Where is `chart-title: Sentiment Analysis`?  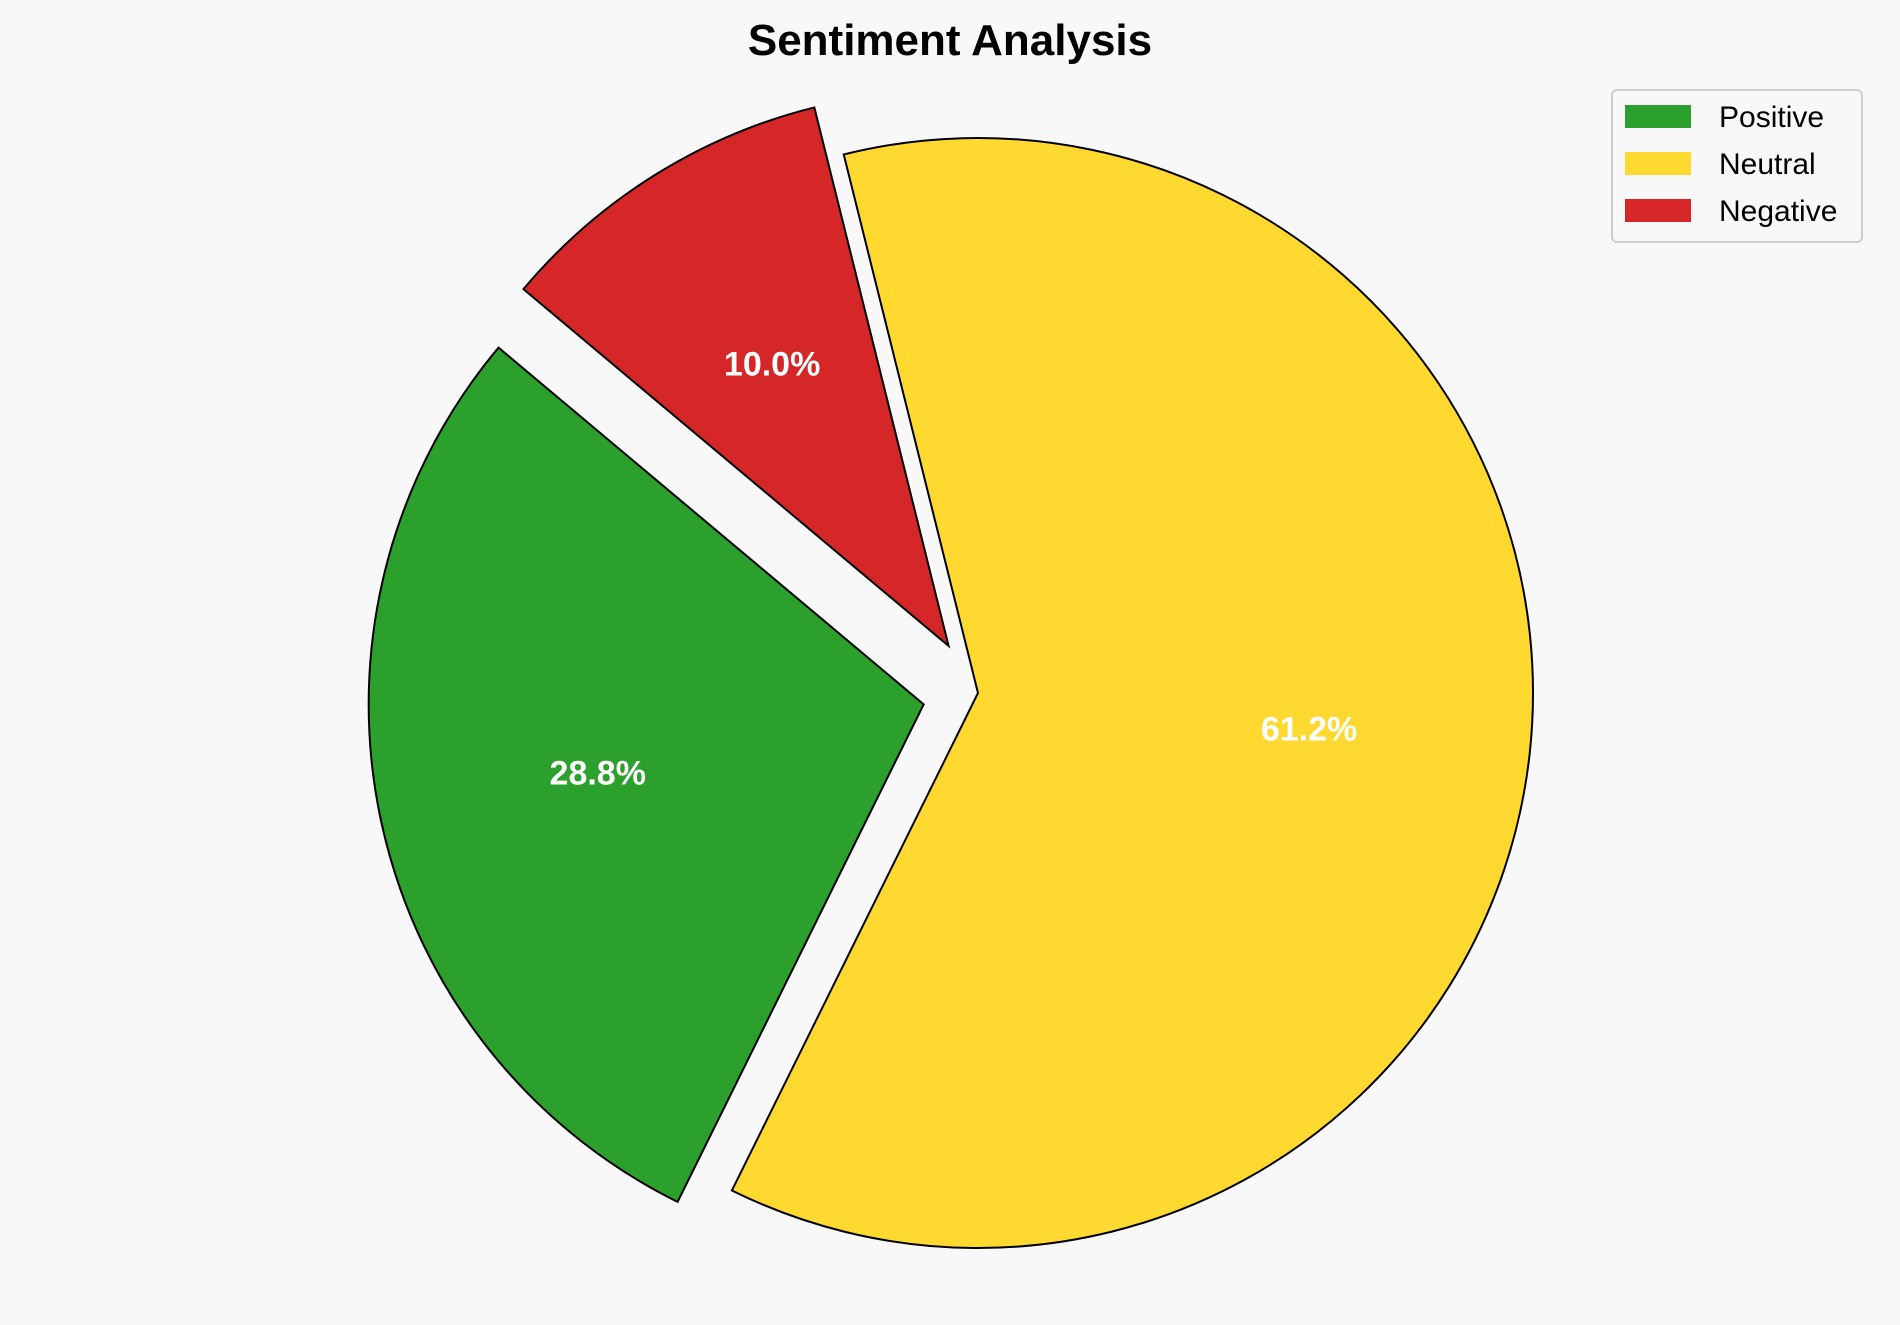 chart-title: Sentiment Analysis is located at coordinates (950, 40).